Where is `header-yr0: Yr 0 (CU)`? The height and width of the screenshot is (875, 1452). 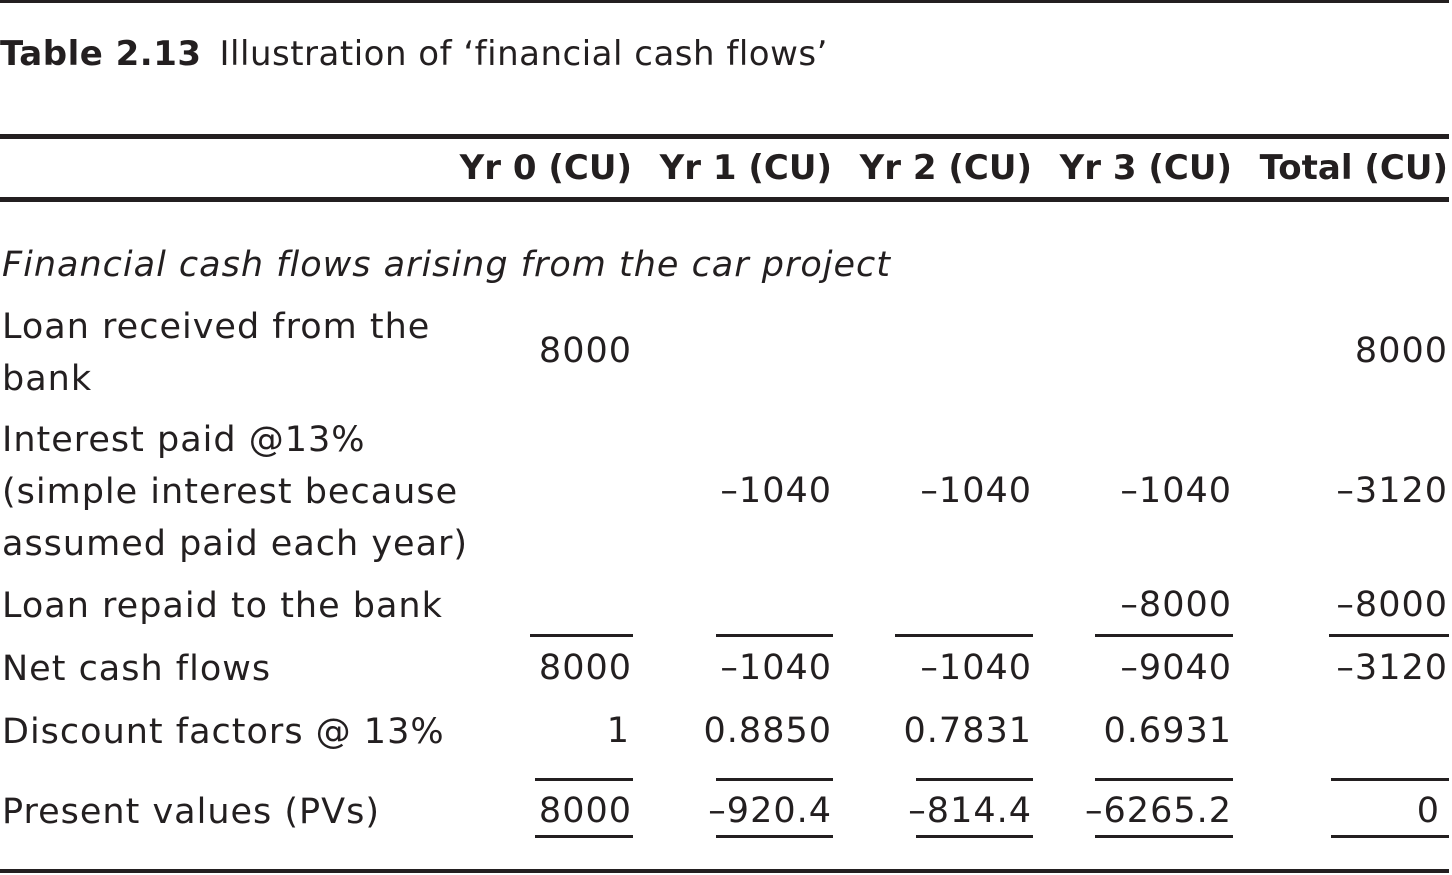 header-yr0: Yr 0 (CU) is located at coordinates (545, 168).